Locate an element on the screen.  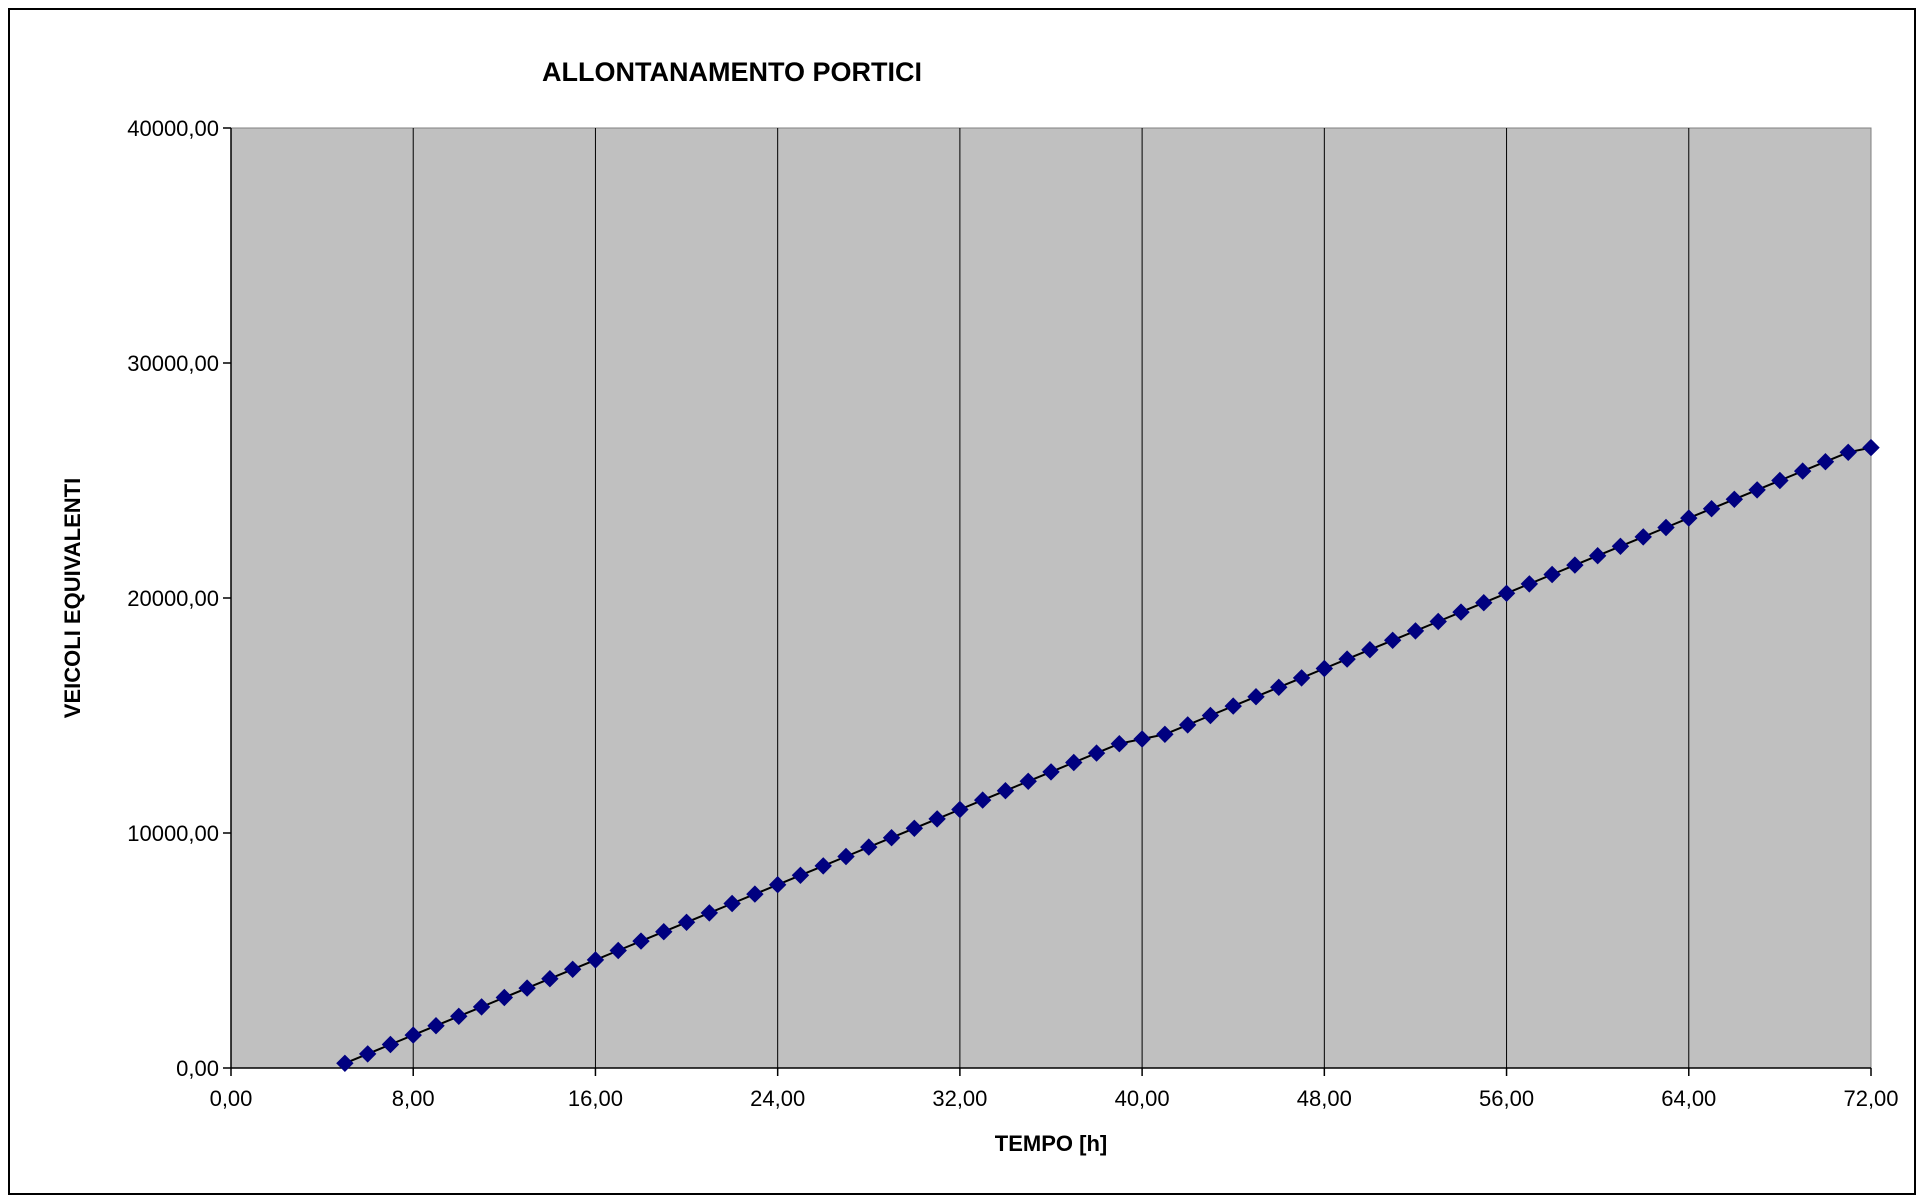
x-tick-label: 16,00 is located at coordinates (595, 1098).